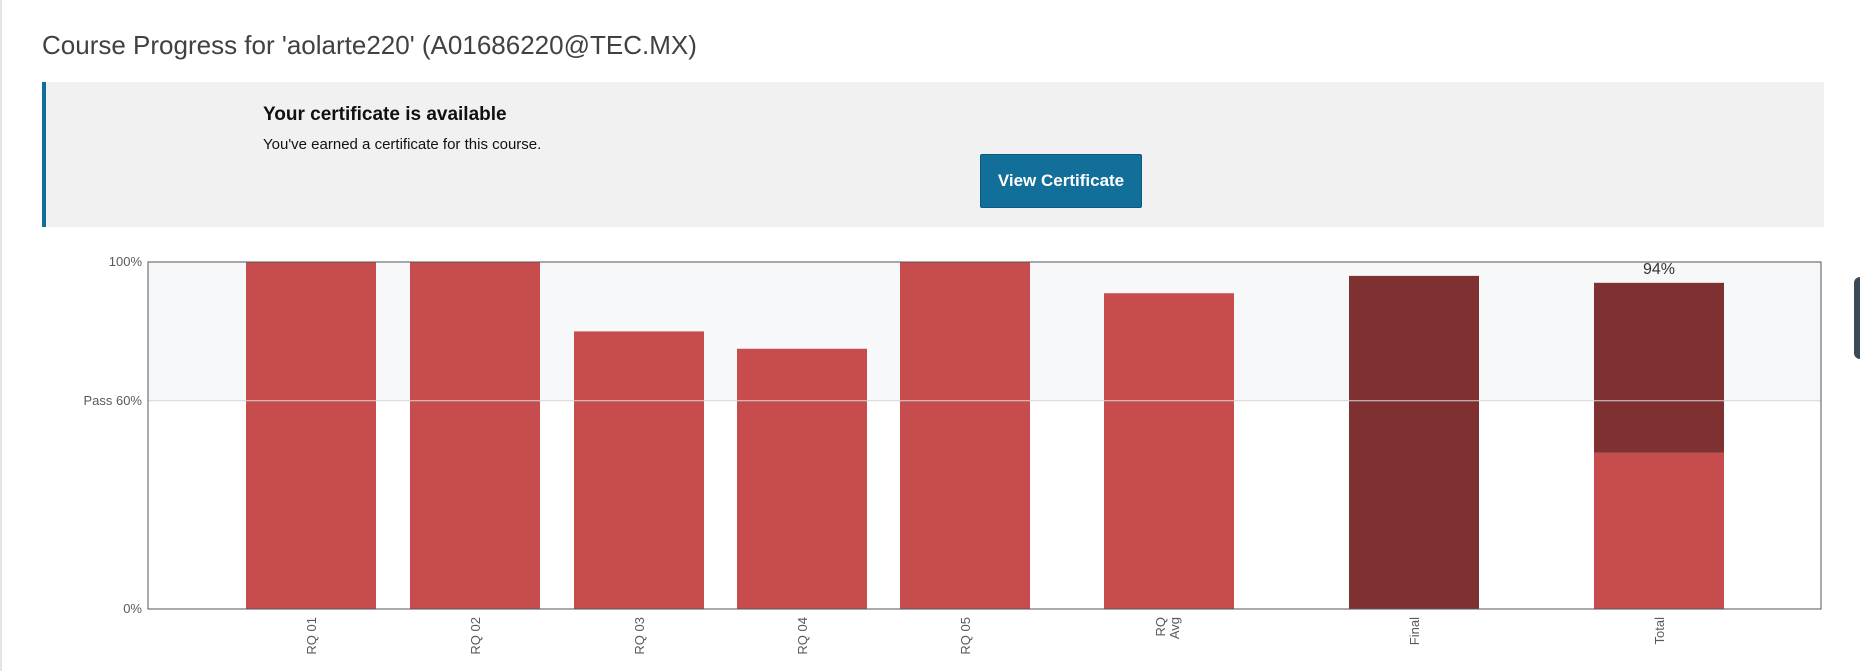  I want to click on x-category-label: RQ 04, so click(802, 636).